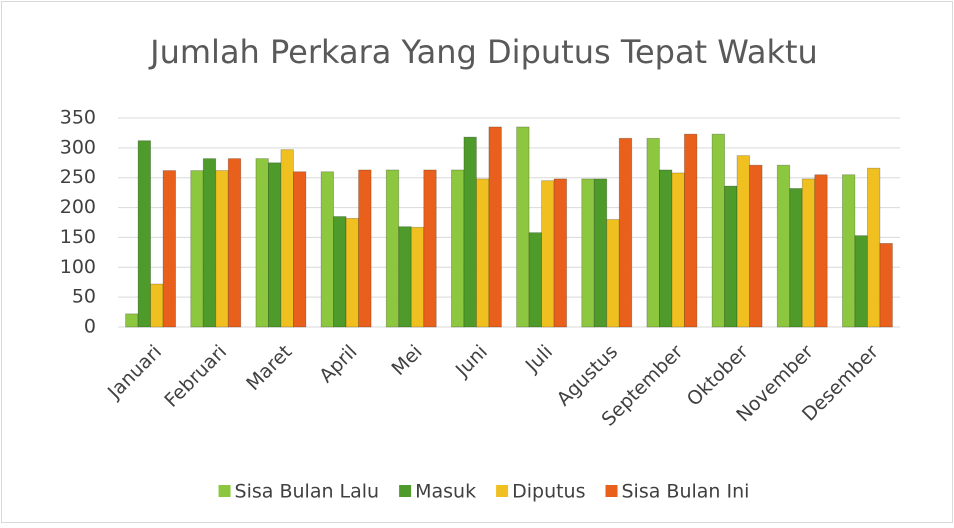 The image size is (954, 528). What do you see at coordinates (483, 52) in the screenshot?
I see `chart-title: Jumlah Perkara Yang Diputus Tepat Waktu` at bounding box center [483, 52].